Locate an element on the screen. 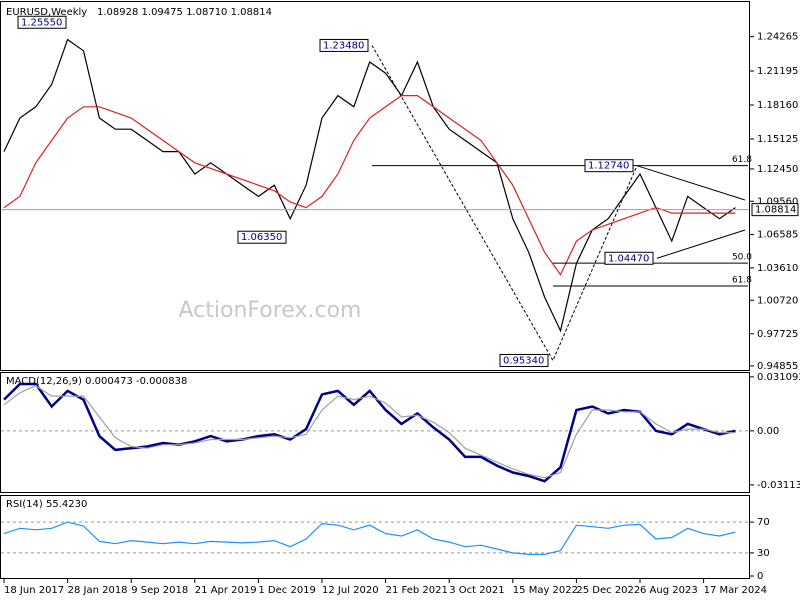  x-tick-label: 21 Feb 2021 is located at coordinates (417, 590).